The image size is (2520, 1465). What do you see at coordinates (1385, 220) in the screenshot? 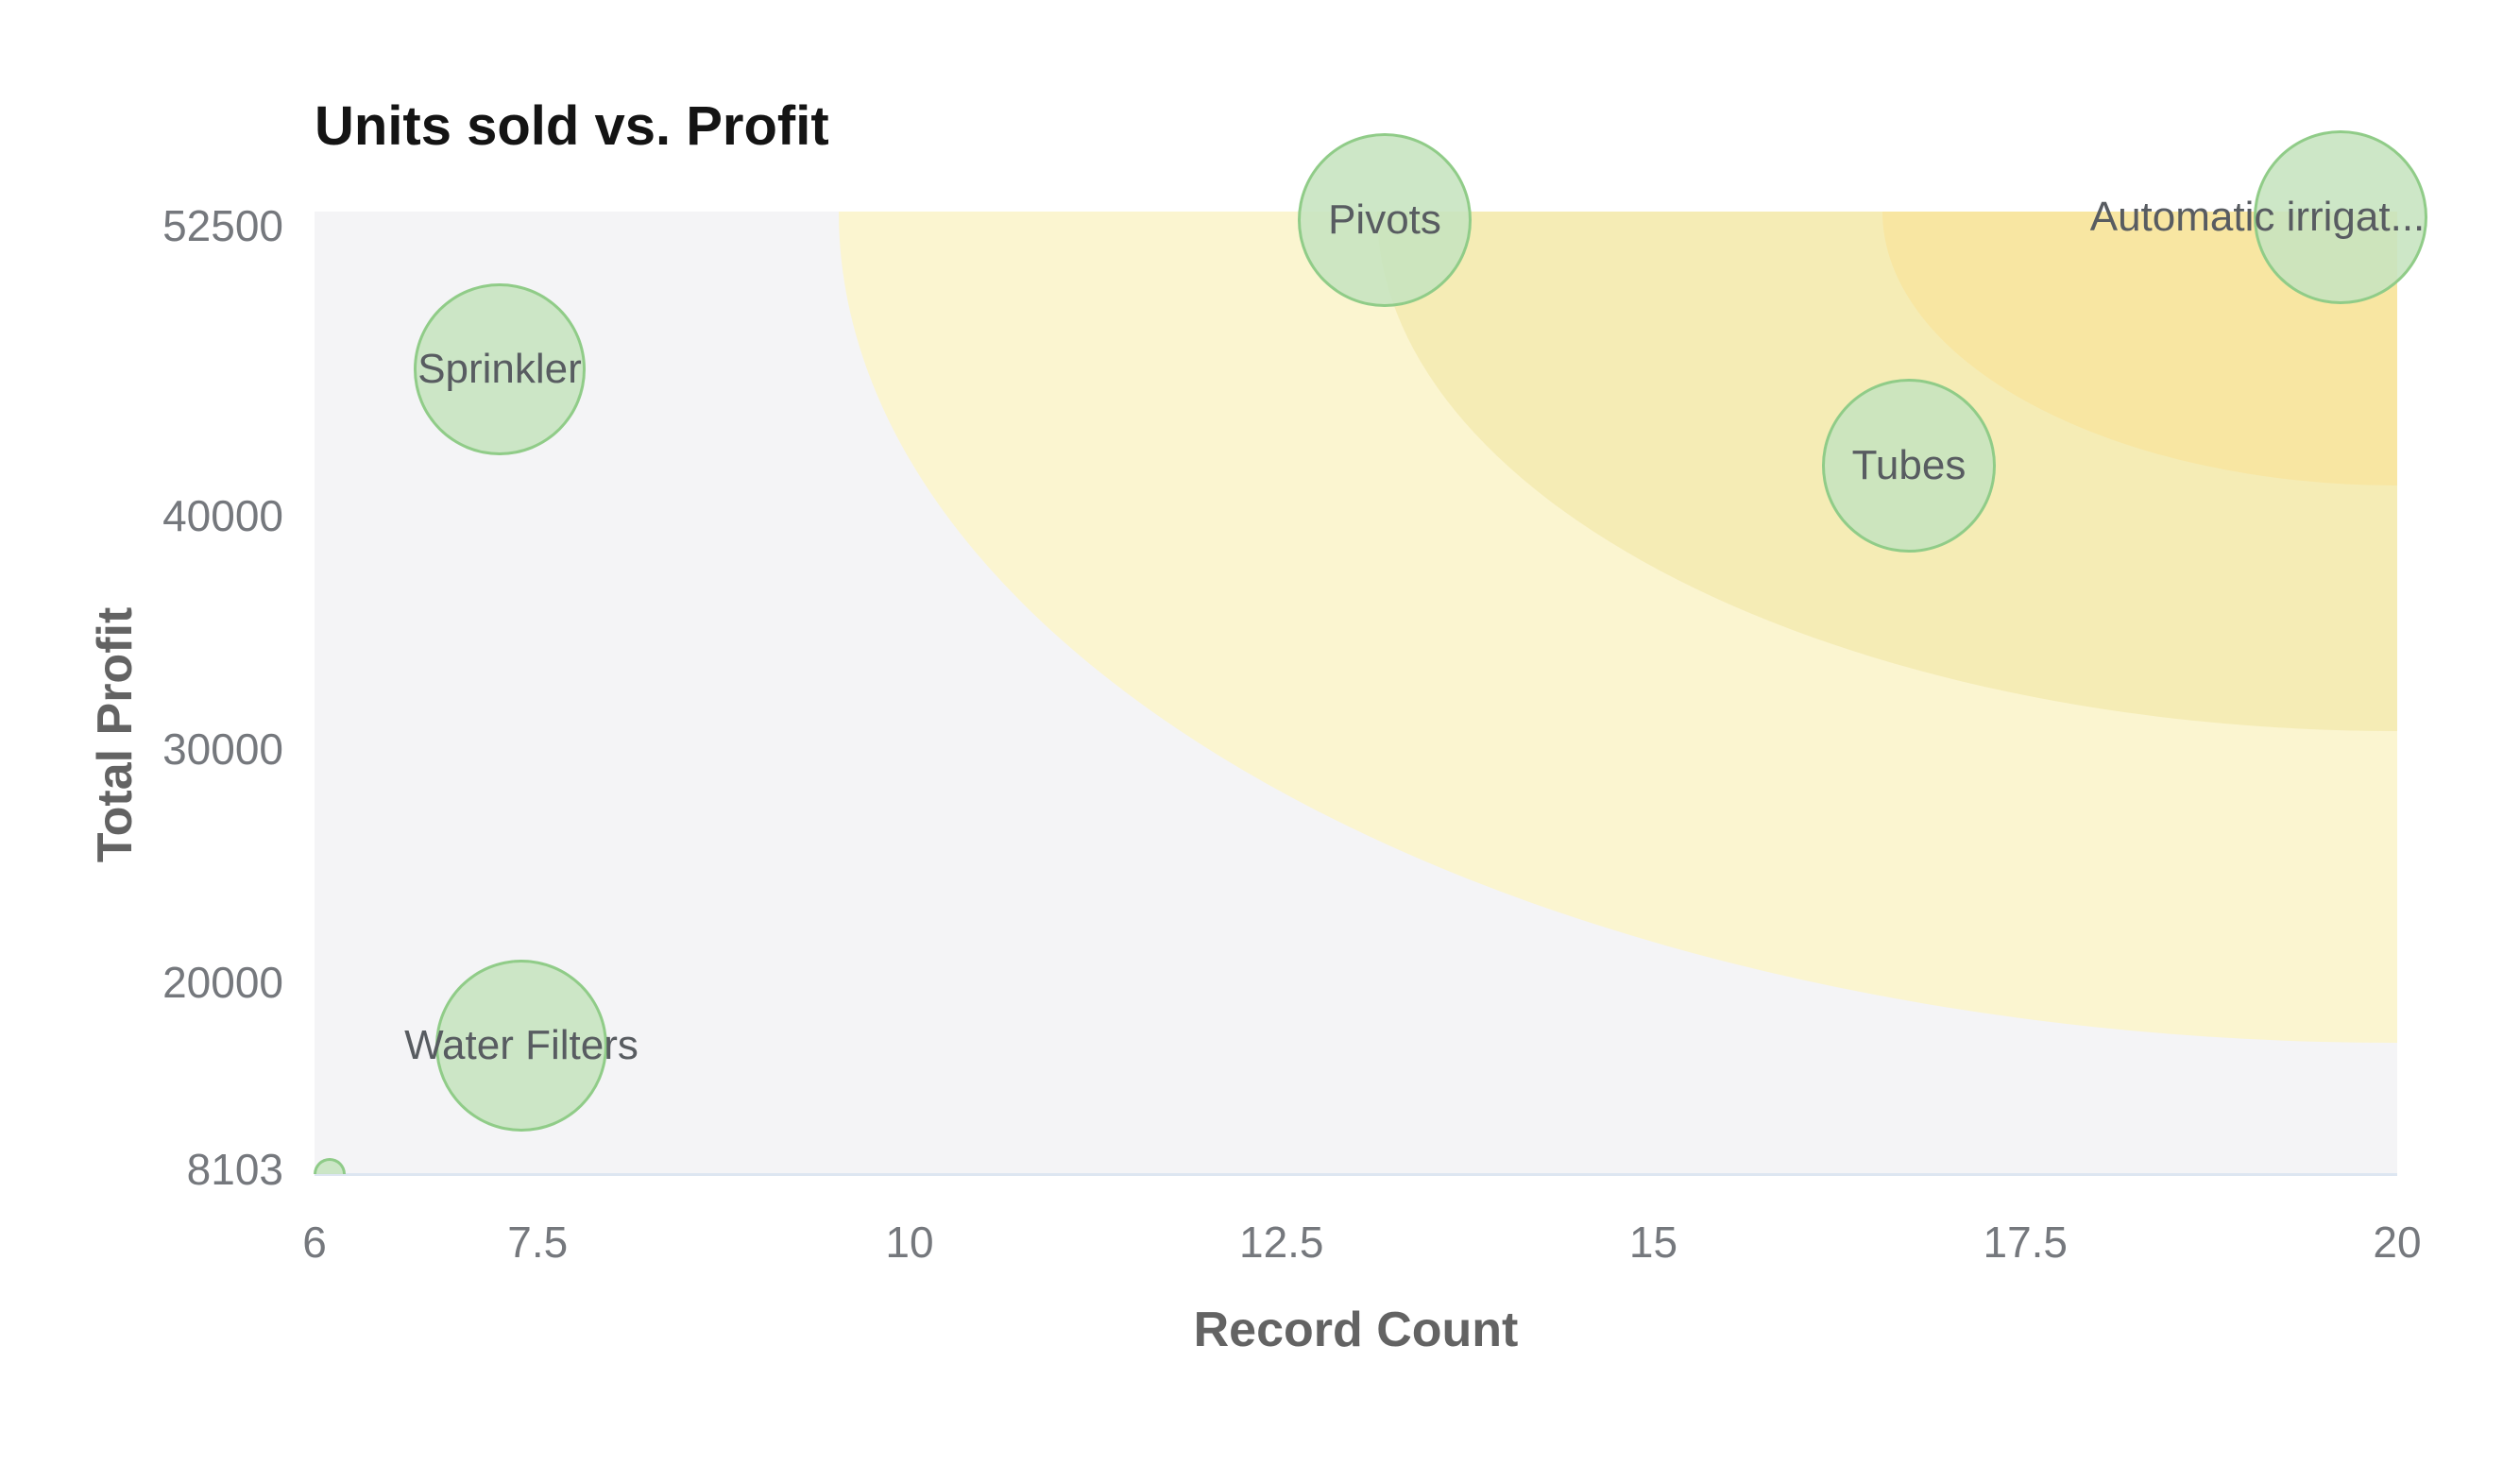
I see `bubble-pivots` at bounding box center [1385, 220].